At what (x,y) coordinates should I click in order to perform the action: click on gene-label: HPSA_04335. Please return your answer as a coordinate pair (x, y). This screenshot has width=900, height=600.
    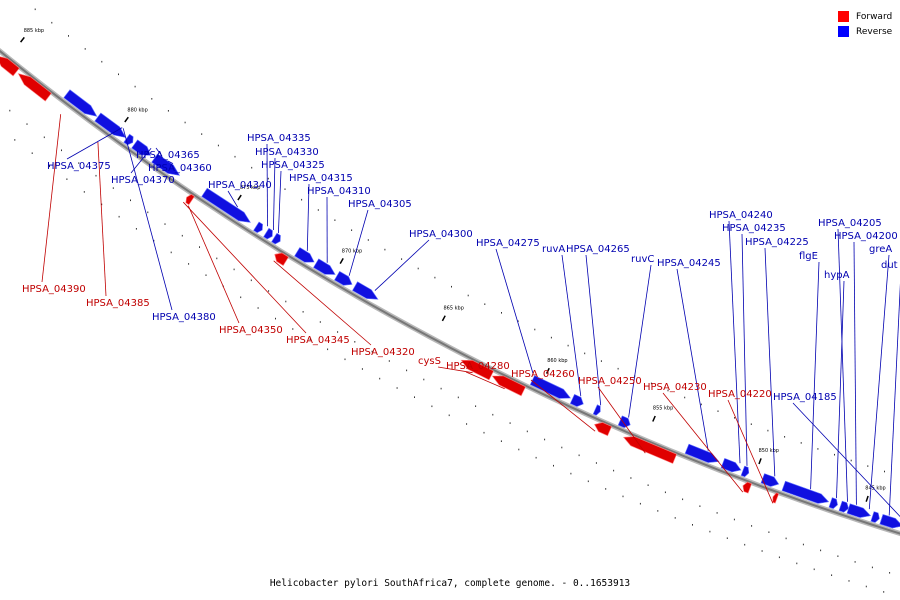
    Looking at the image, I should click on (279, 138).